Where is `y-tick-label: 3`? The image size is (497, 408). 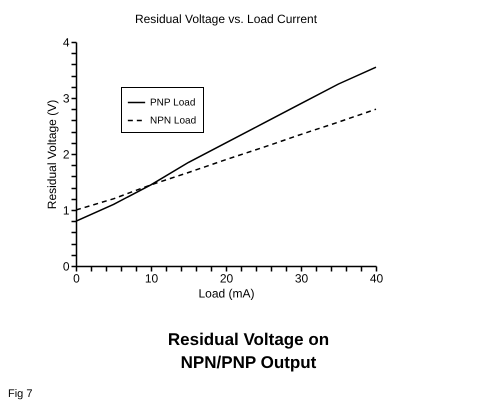
y-tick-label: 3 is located at coordinates (66, 99).